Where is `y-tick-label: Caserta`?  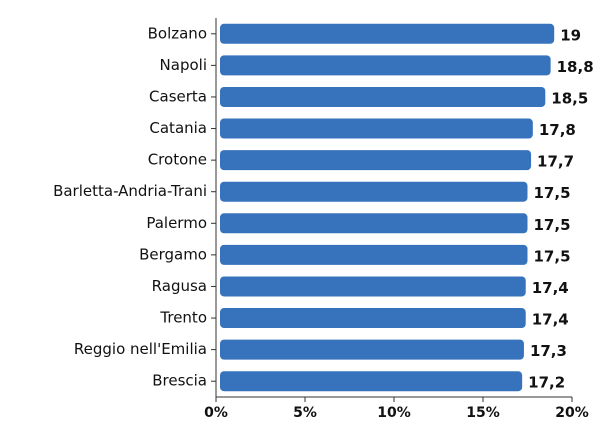
y-tick-label: Caserta is located at coordinates (178, 96).